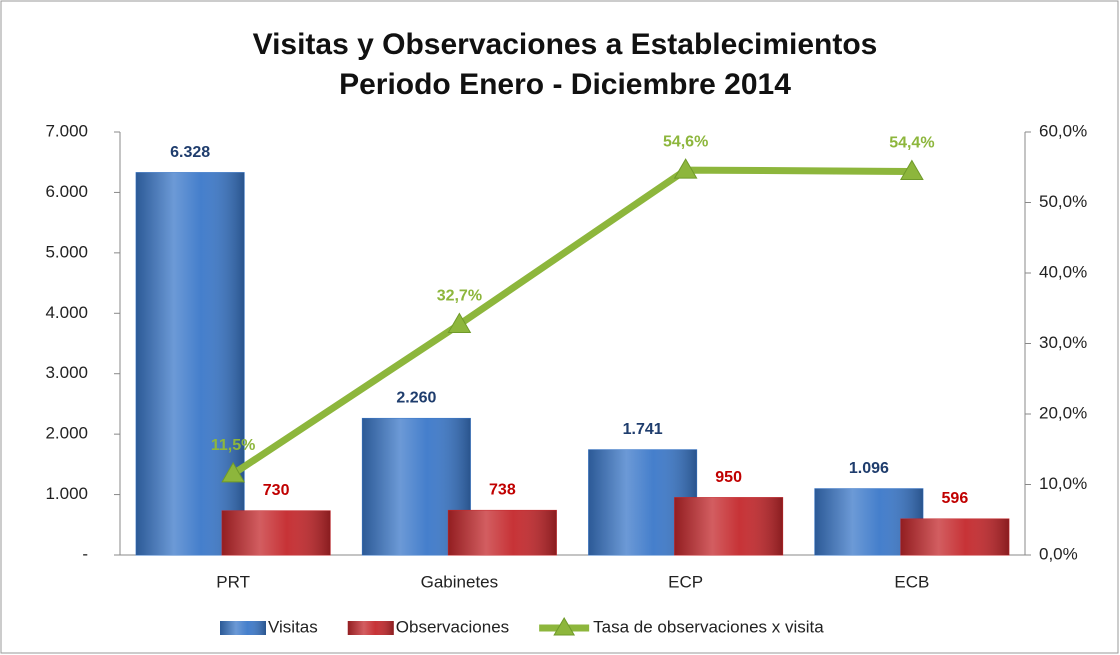 The width and height of the screenshot is (1120, 655). I want to click on data-label: 950, so click(728, 477).